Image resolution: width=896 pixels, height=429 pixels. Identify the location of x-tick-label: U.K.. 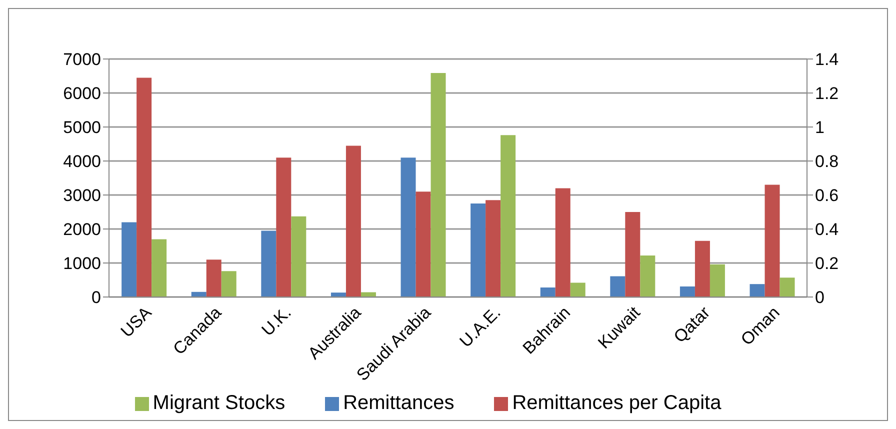
(276, 321).